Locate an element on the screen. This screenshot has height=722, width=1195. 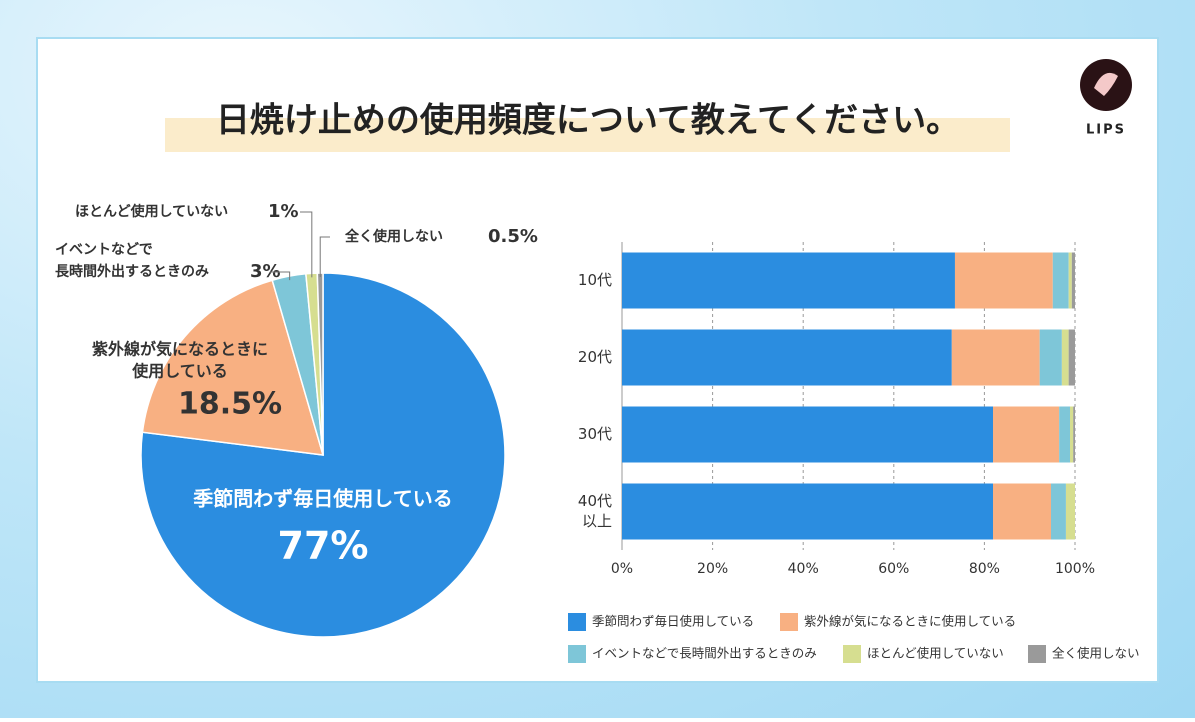
legend-label: 季節問わず毎日使用している is located at coordinates (673, 621).